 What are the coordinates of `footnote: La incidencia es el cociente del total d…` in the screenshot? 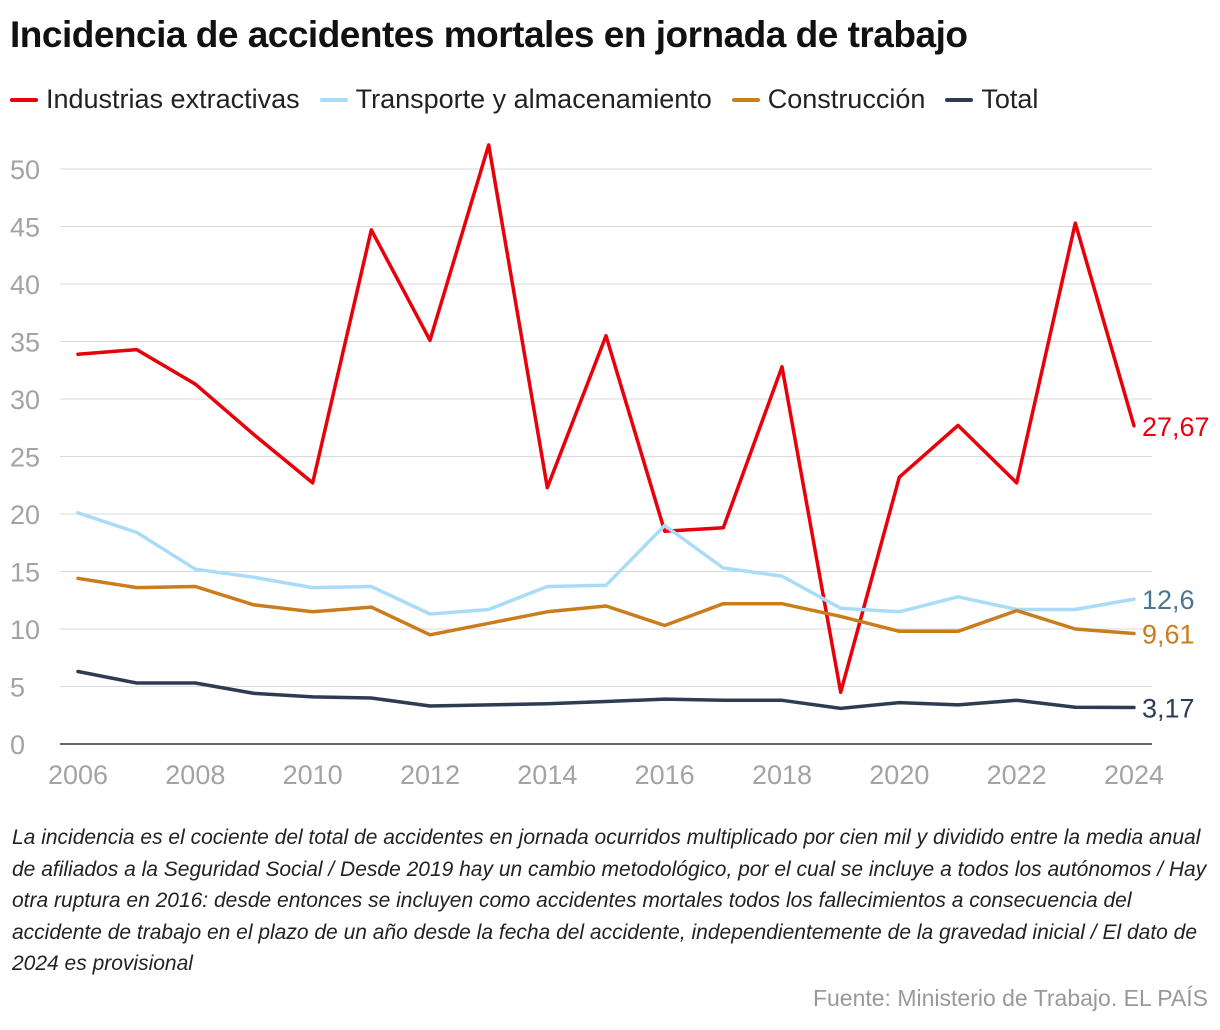 It's located at (609, 900).